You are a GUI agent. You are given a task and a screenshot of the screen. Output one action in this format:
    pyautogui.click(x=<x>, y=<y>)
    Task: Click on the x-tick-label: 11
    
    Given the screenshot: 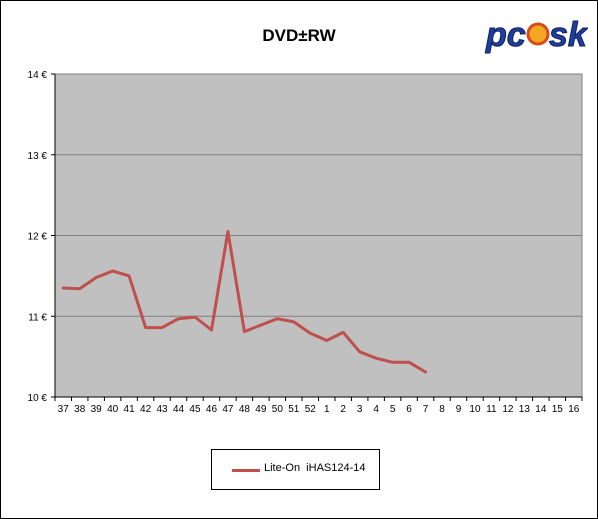 What is the action you would take?
    pyautogui.click(x=491, y=409)
    